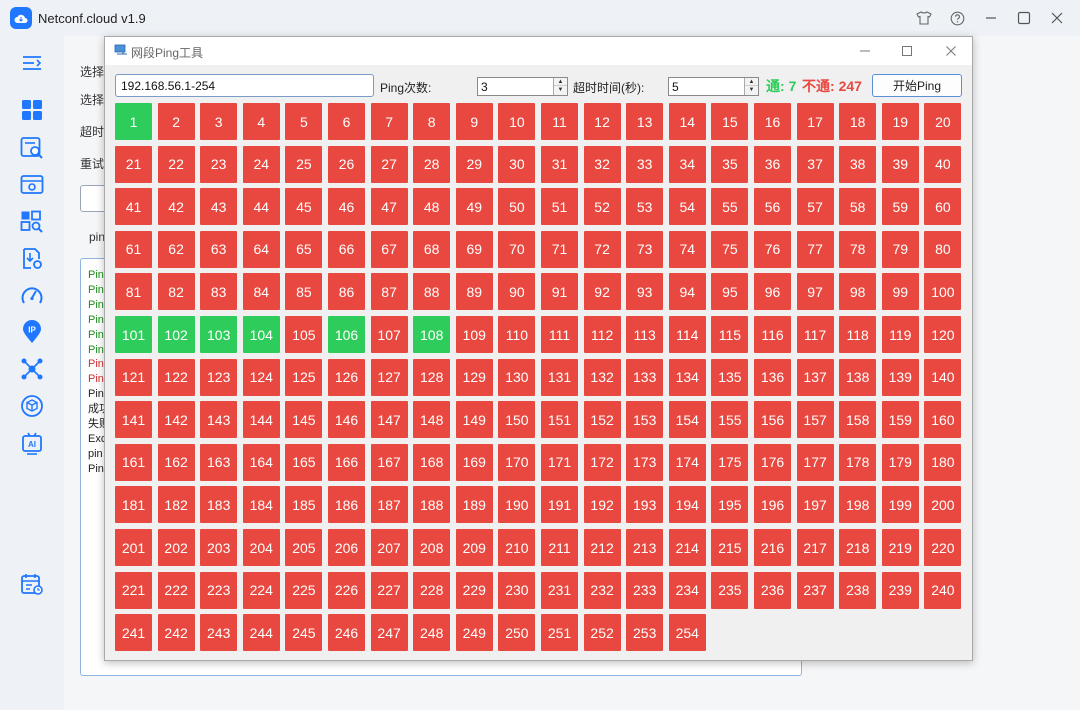 The width and height of the screenshot is (1080, 710). What do you see at coordinates (645, 505) in the screenshot?
I see `host-cell-193: 193` at bounding box center [645, 505].